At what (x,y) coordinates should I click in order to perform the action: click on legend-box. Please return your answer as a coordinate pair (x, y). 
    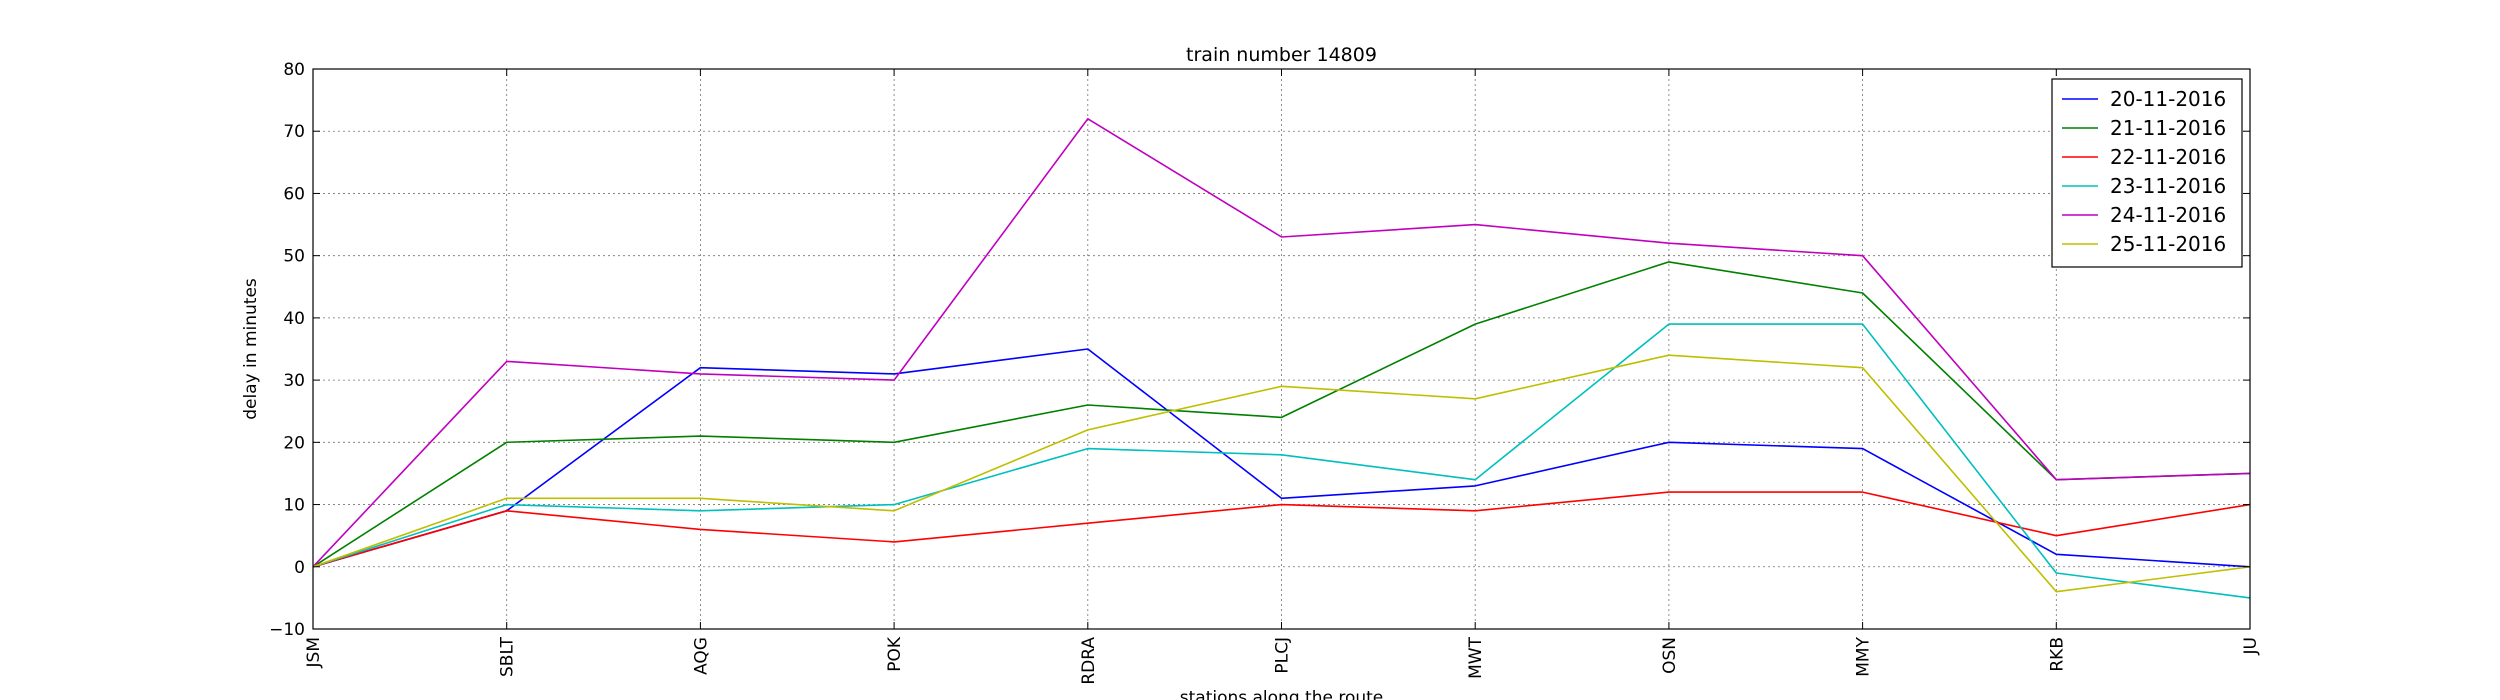
    Looking at the image, I should click on (2147, 173).